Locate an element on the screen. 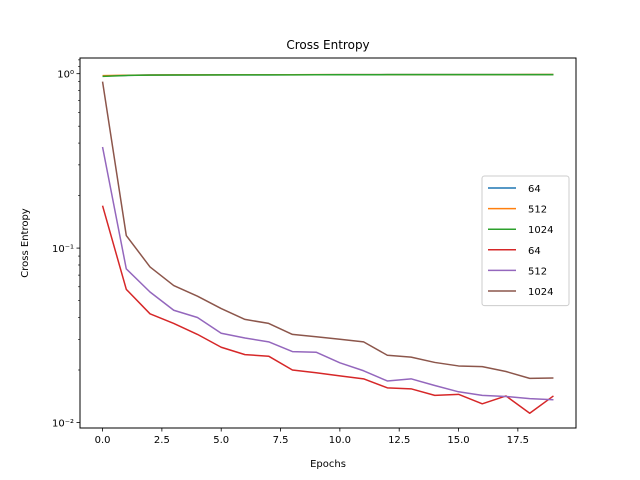 Image resolution: width=640 pixels, height=480 pixels. y-tick-label: 10⁻² is located at coordinates (63, 424).